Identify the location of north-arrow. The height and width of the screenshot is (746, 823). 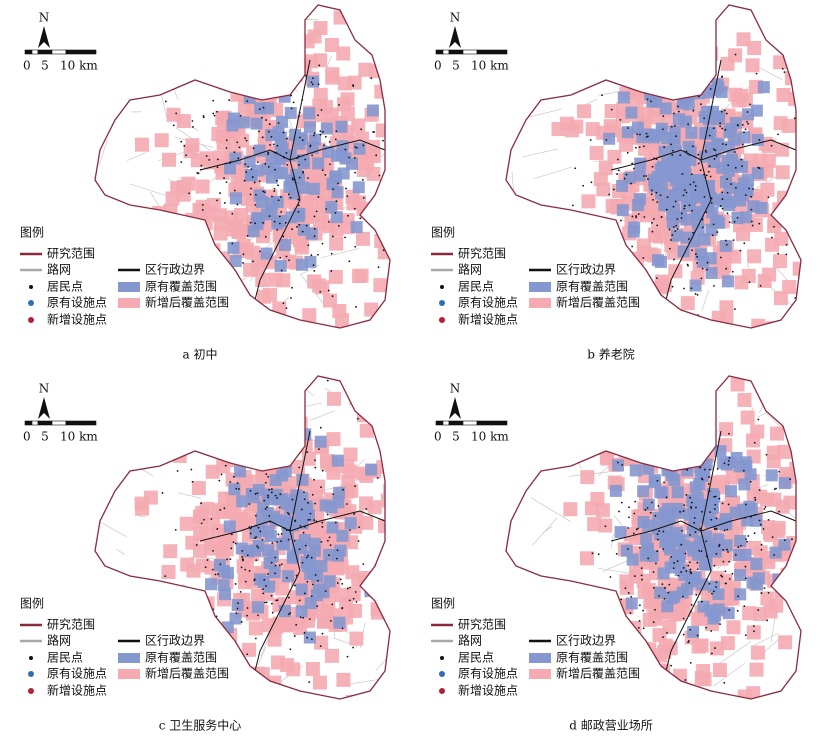
(455, 408).